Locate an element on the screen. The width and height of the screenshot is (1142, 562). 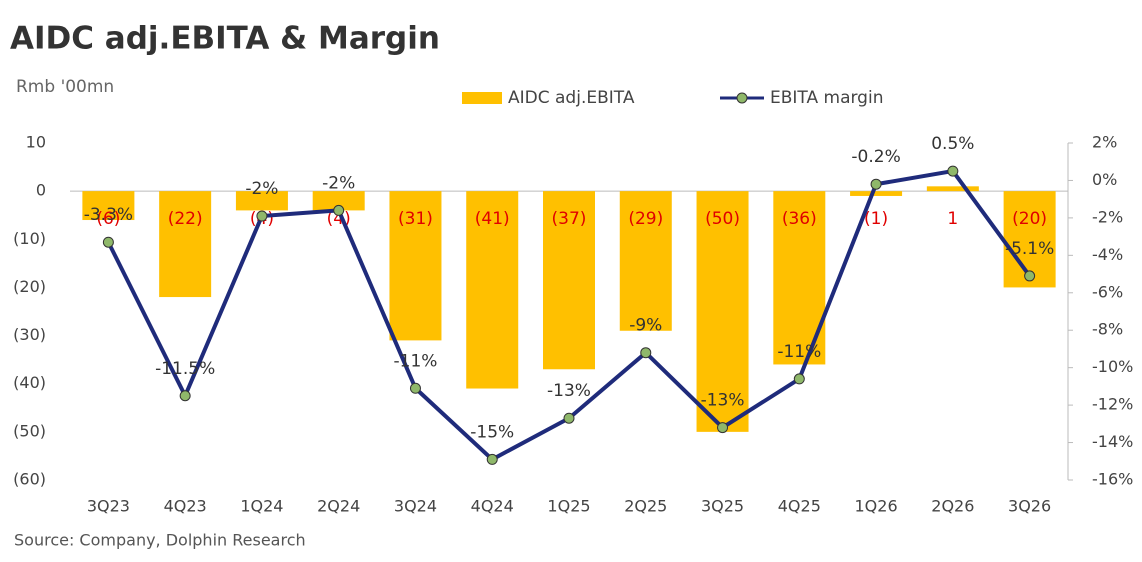
margin-label: -5.1% is located at coordinates (1029, 249).